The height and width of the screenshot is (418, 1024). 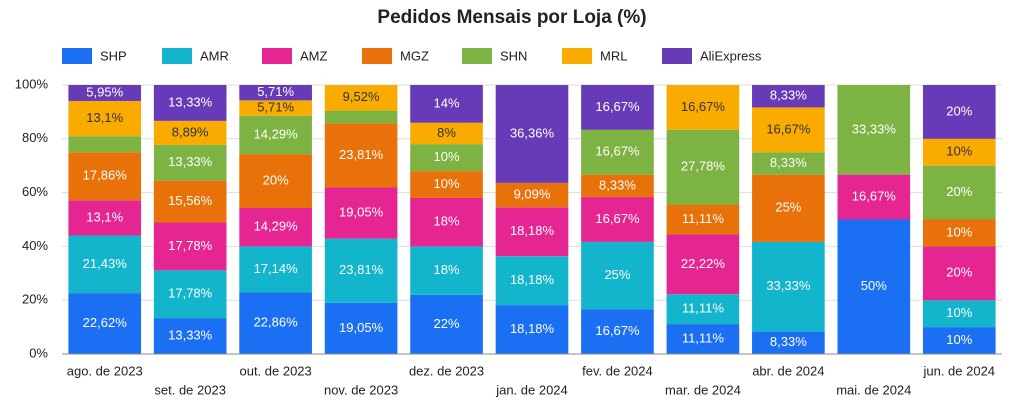 I want to click on data-label: 50%, so click(x=874, y=285).